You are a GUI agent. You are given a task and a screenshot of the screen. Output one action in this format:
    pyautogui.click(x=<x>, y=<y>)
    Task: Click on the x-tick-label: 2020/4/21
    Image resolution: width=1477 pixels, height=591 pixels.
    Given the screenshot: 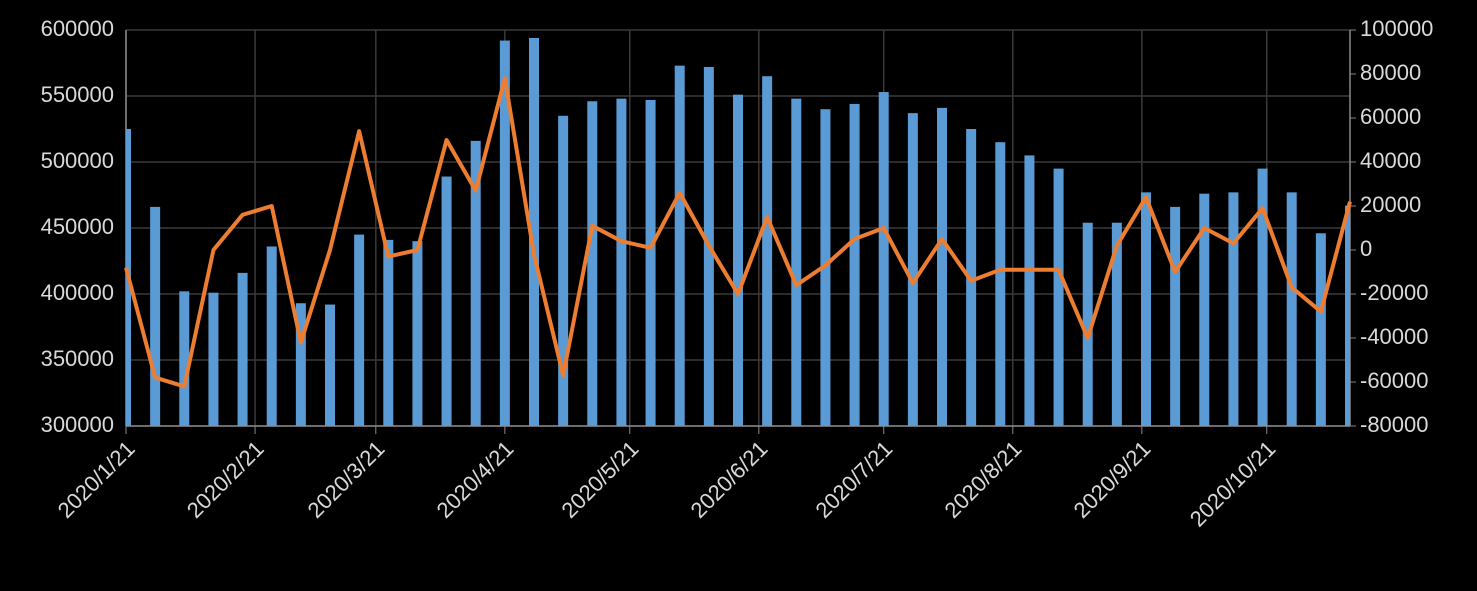 What is the action you would take?
    pyautogui.click(x=475, y=479)
    